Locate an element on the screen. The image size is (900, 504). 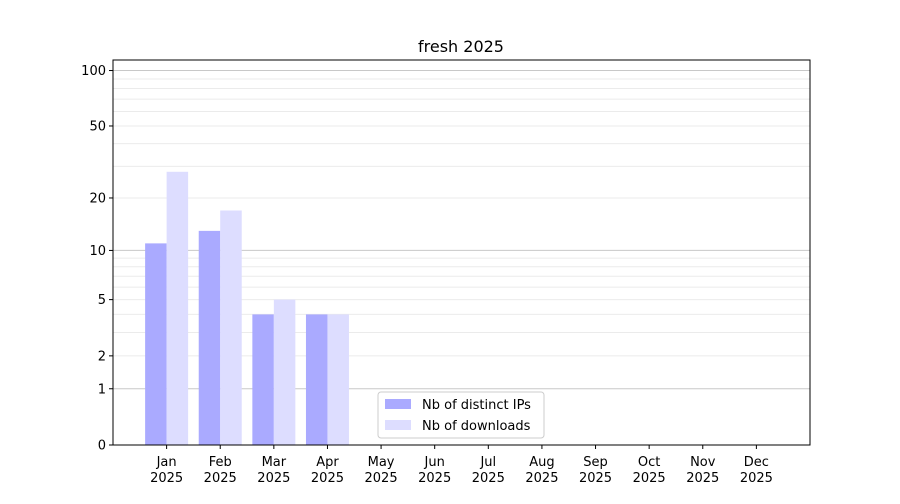
y-tick-label: 2 is located at coordinates (102, 356).